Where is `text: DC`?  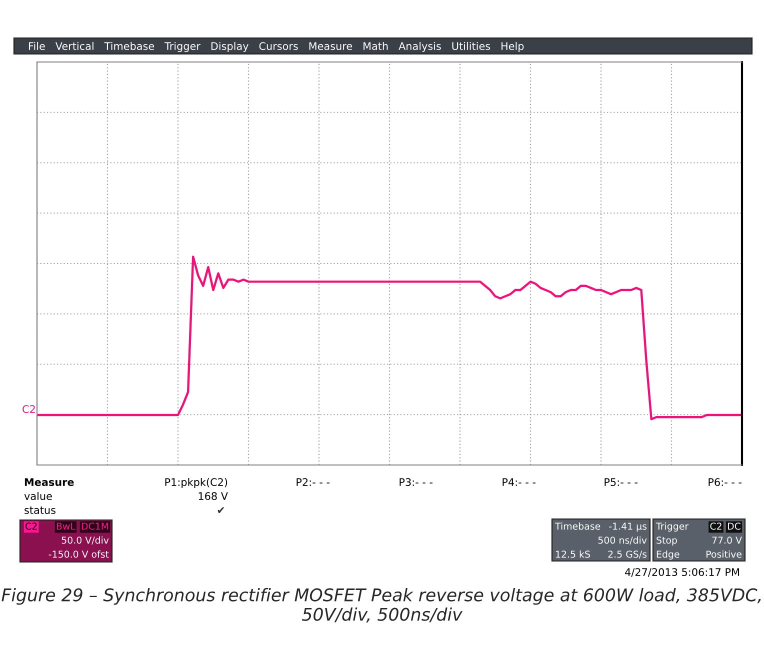
text: DC is located at coordinates (734, 526).